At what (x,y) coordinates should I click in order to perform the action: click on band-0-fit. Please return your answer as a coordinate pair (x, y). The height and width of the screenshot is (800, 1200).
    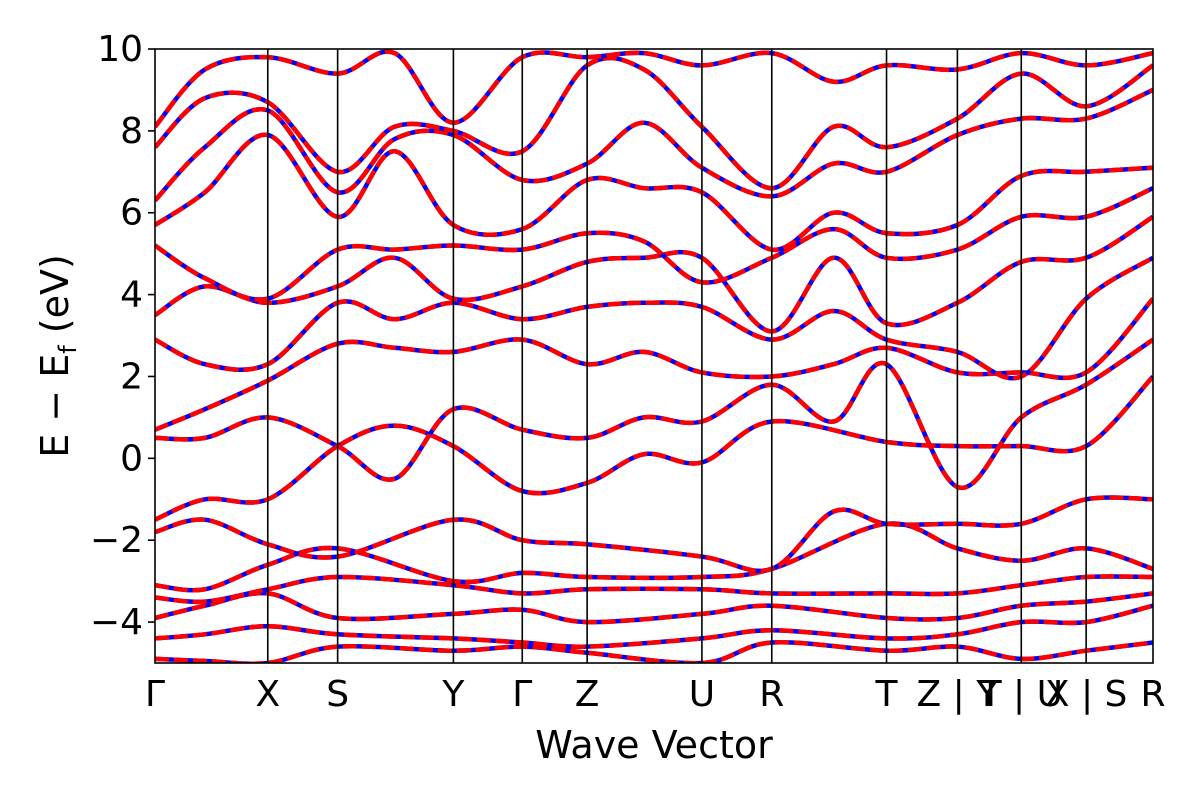
    Looking at the image, I should click on (654, 651).